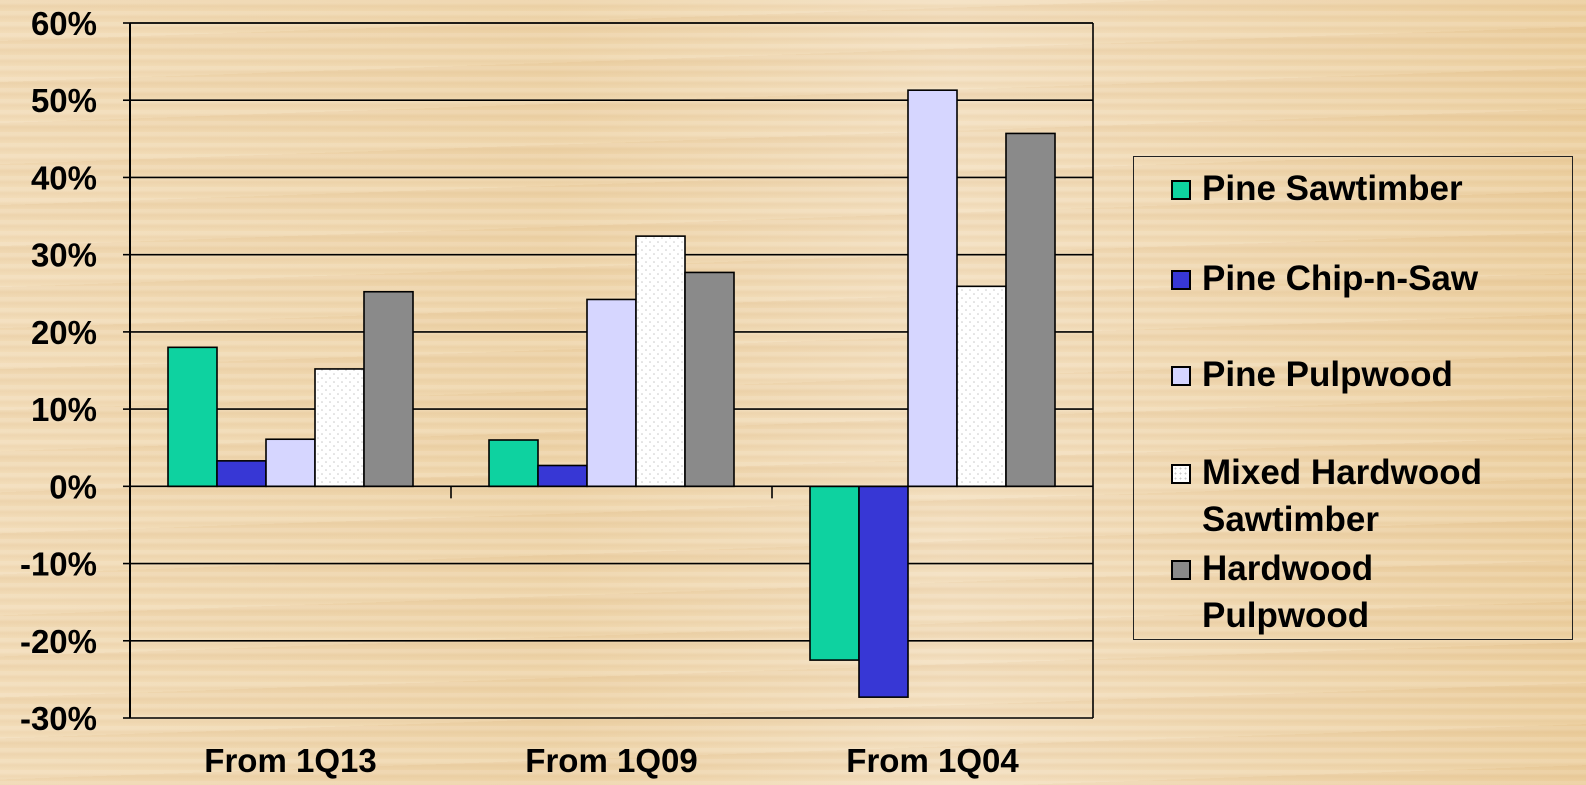 The width and height of the screenshot is (1586, 785). I want to click on x-category-label: From 1Q04, so click(932, 760).